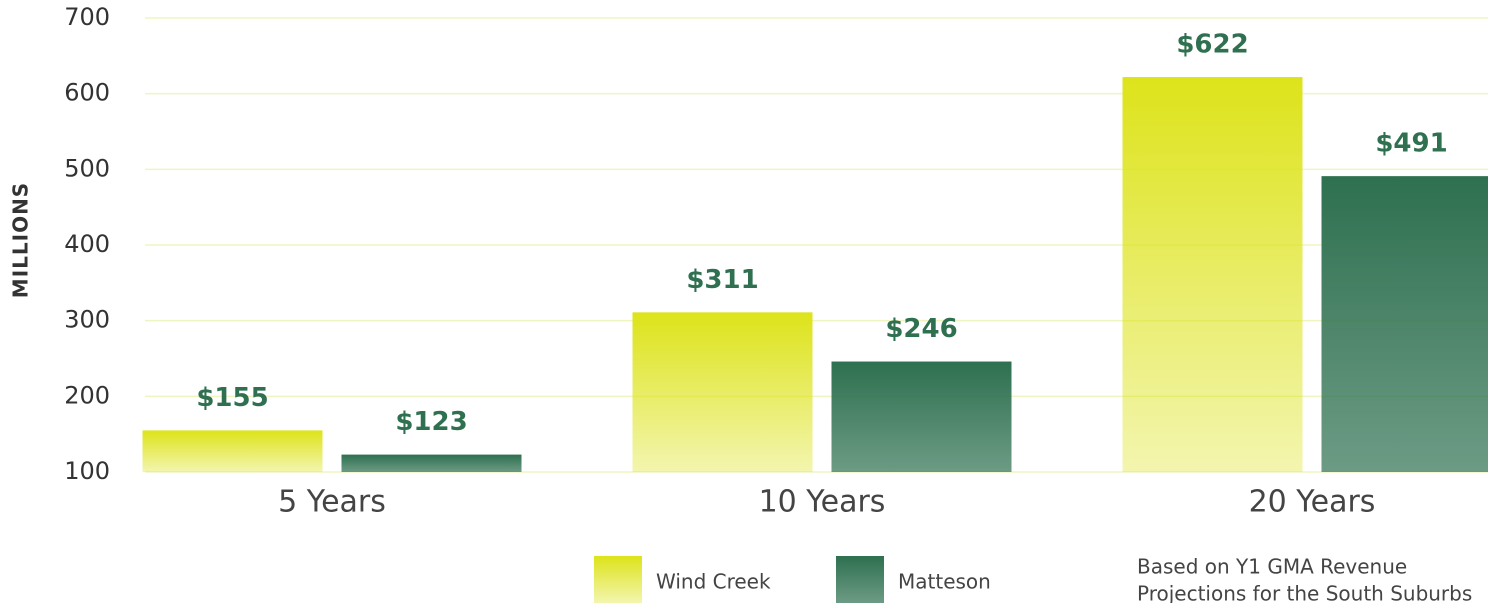 The height and width of the screenshot is (603, 1488). I want to click on y-tick-label: 200, so click(87, 395).